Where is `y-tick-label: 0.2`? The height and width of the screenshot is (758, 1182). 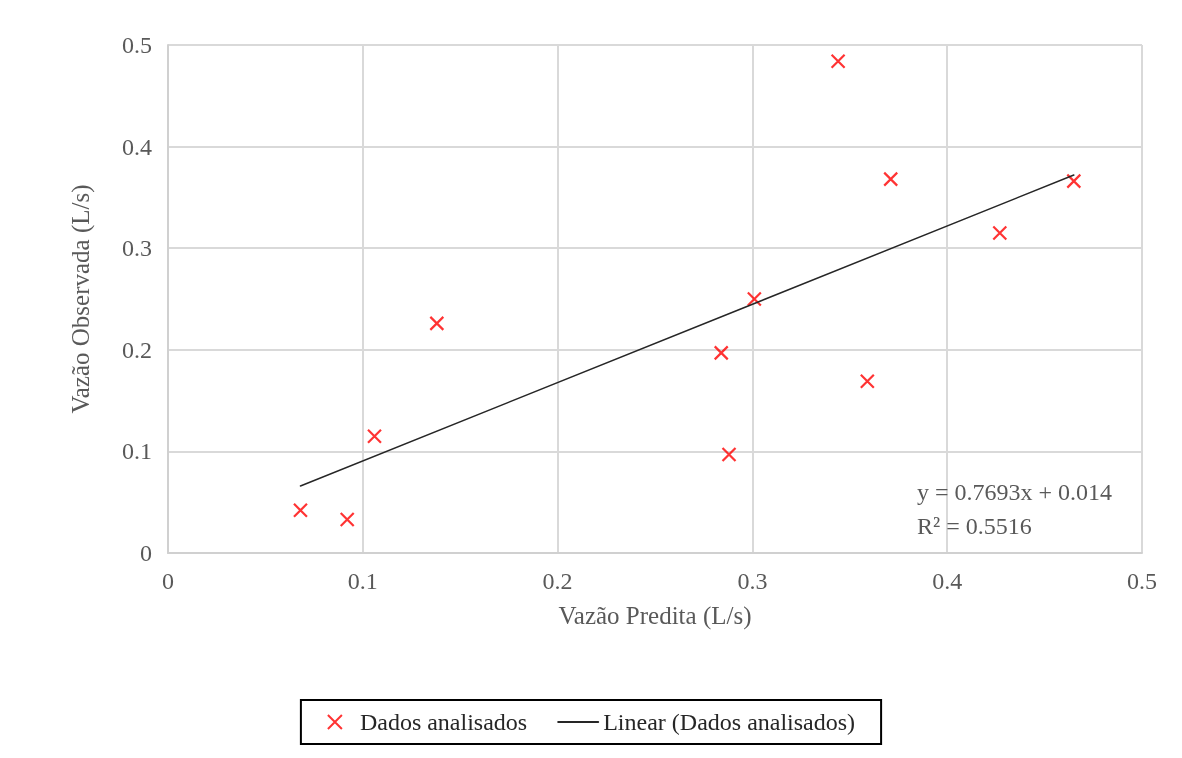
y-tick-label: 0.2 is located at coordinates (137, 349).